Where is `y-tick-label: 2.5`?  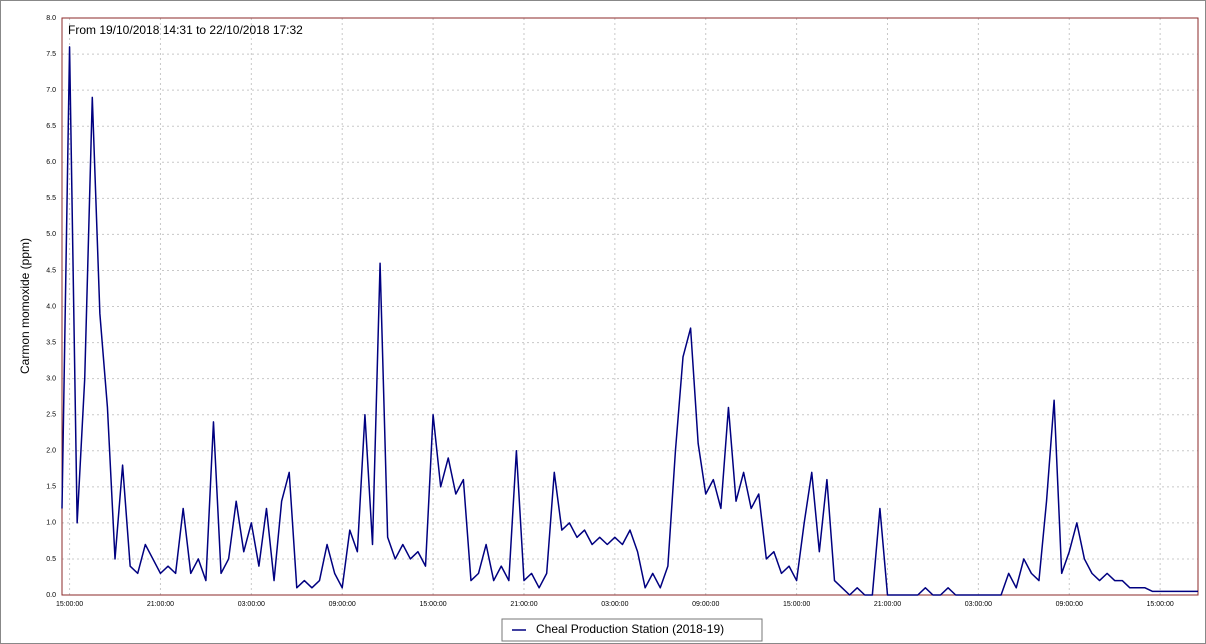 y-tick-label: 2.5 is located at coordinates (51, 415).